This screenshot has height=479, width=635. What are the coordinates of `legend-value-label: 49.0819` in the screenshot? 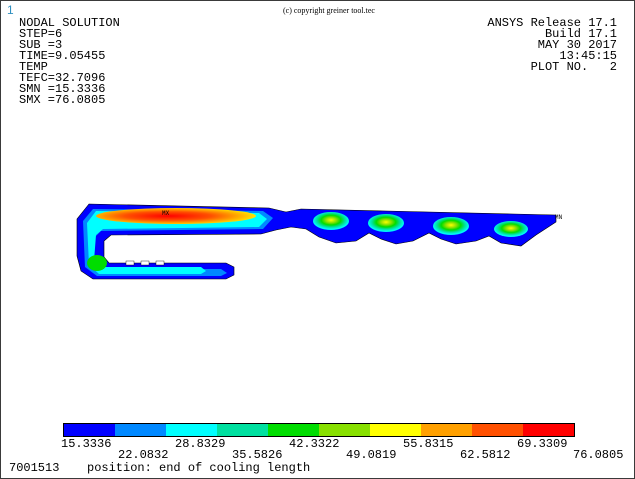 It's located at (371, 455).